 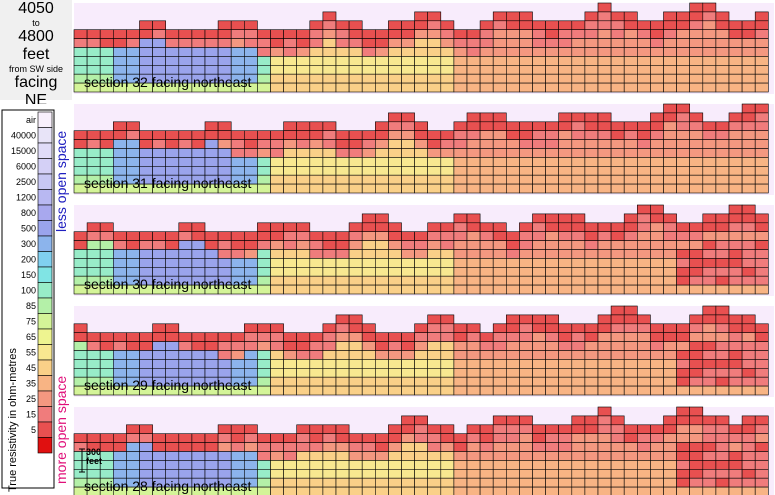 What do you see at coordinates (31, 337) in the screenshot?
I see `legend-tick-label: 65` at bounding box center [31, 337].